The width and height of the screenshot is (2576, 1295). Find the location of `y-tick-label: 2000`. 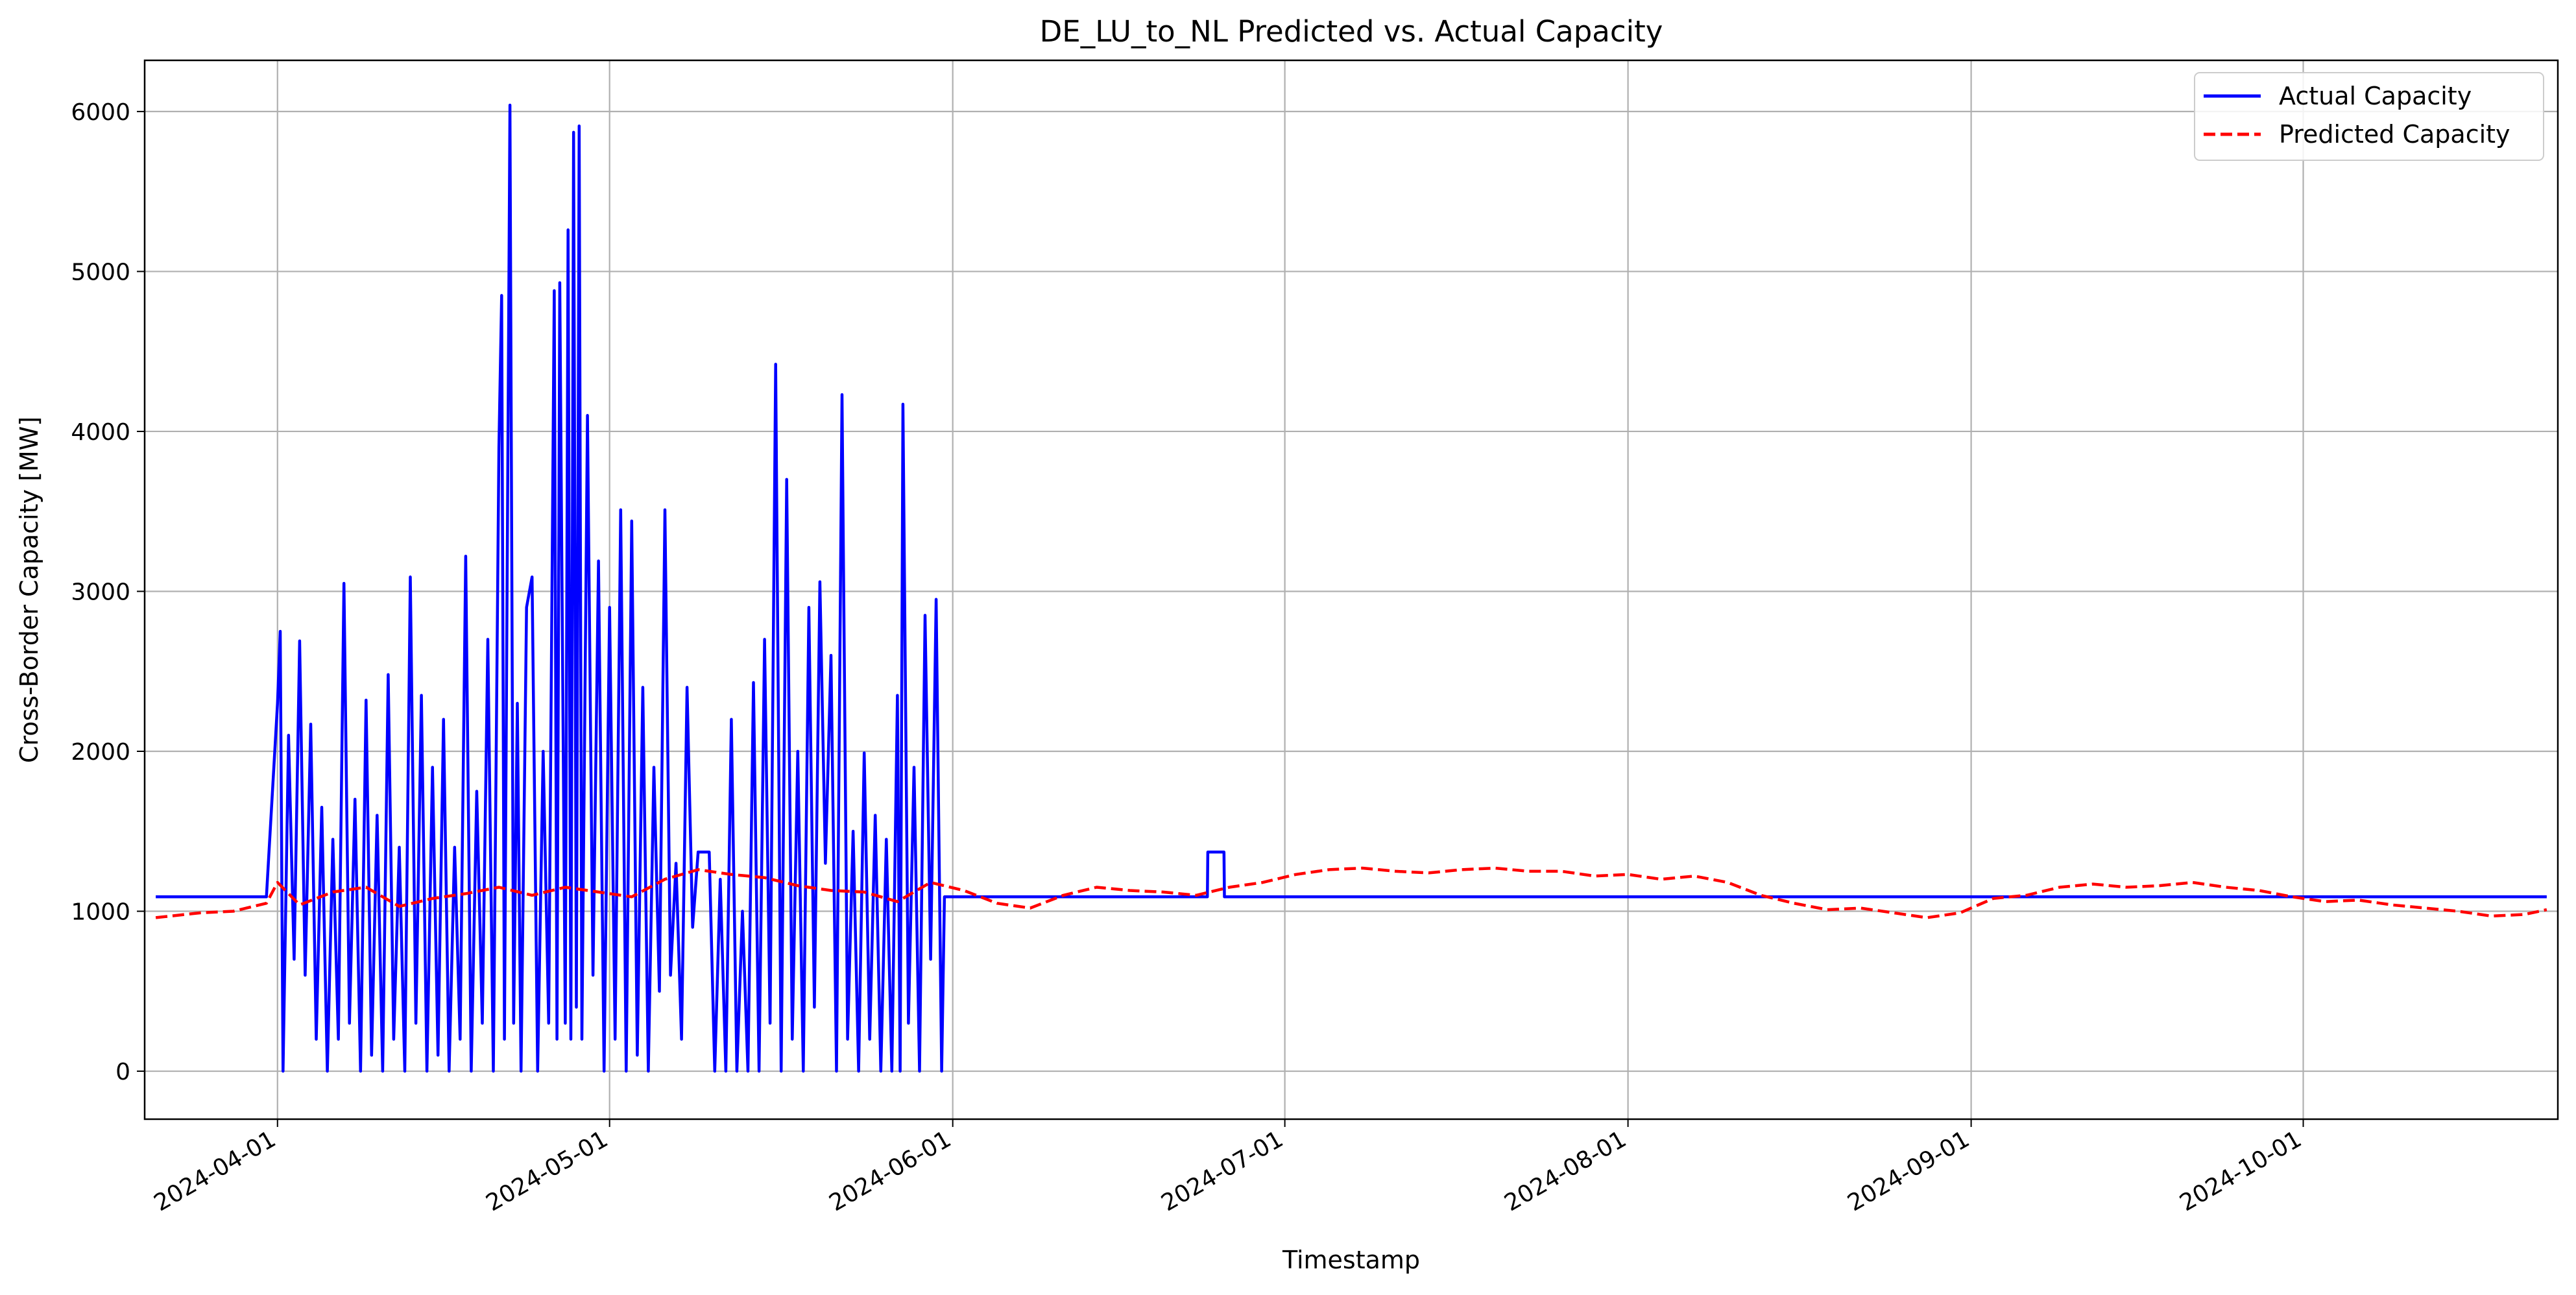

y-tick-label: 2000 is located at coordinates (100, 752).